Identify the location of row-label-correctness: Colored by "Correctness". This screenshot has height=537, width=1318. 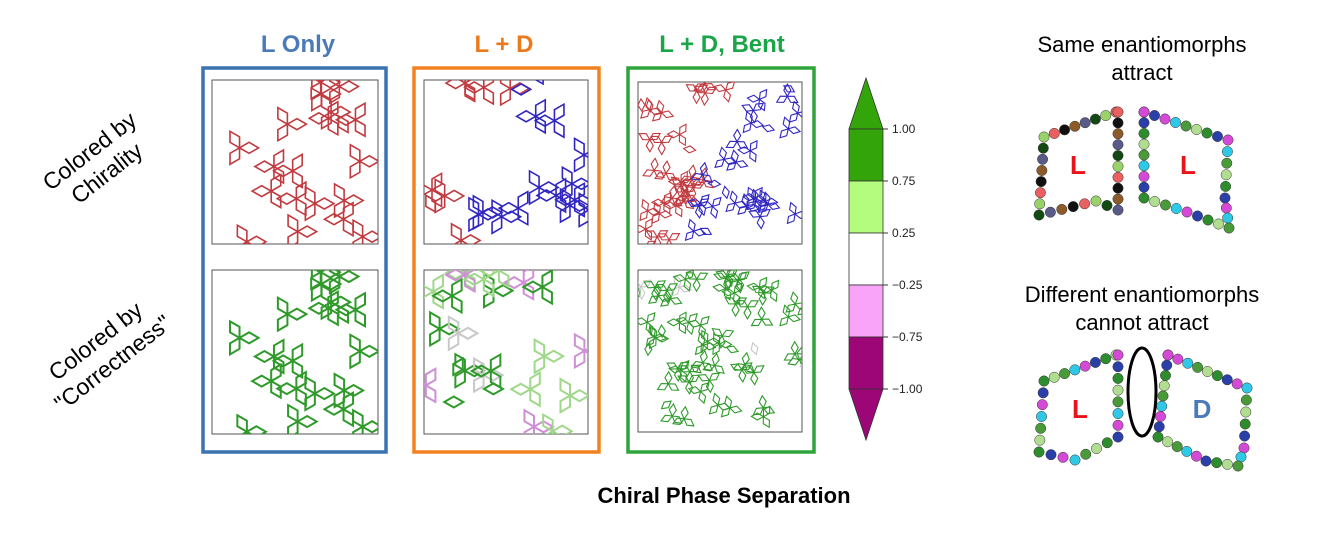
(110, 356).